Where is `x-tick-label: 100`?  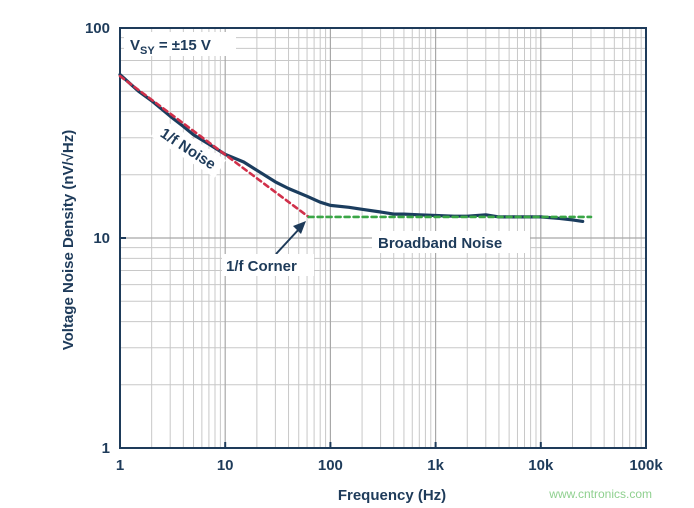
x-tick-label: 100 is located at coordinates (330, 465).